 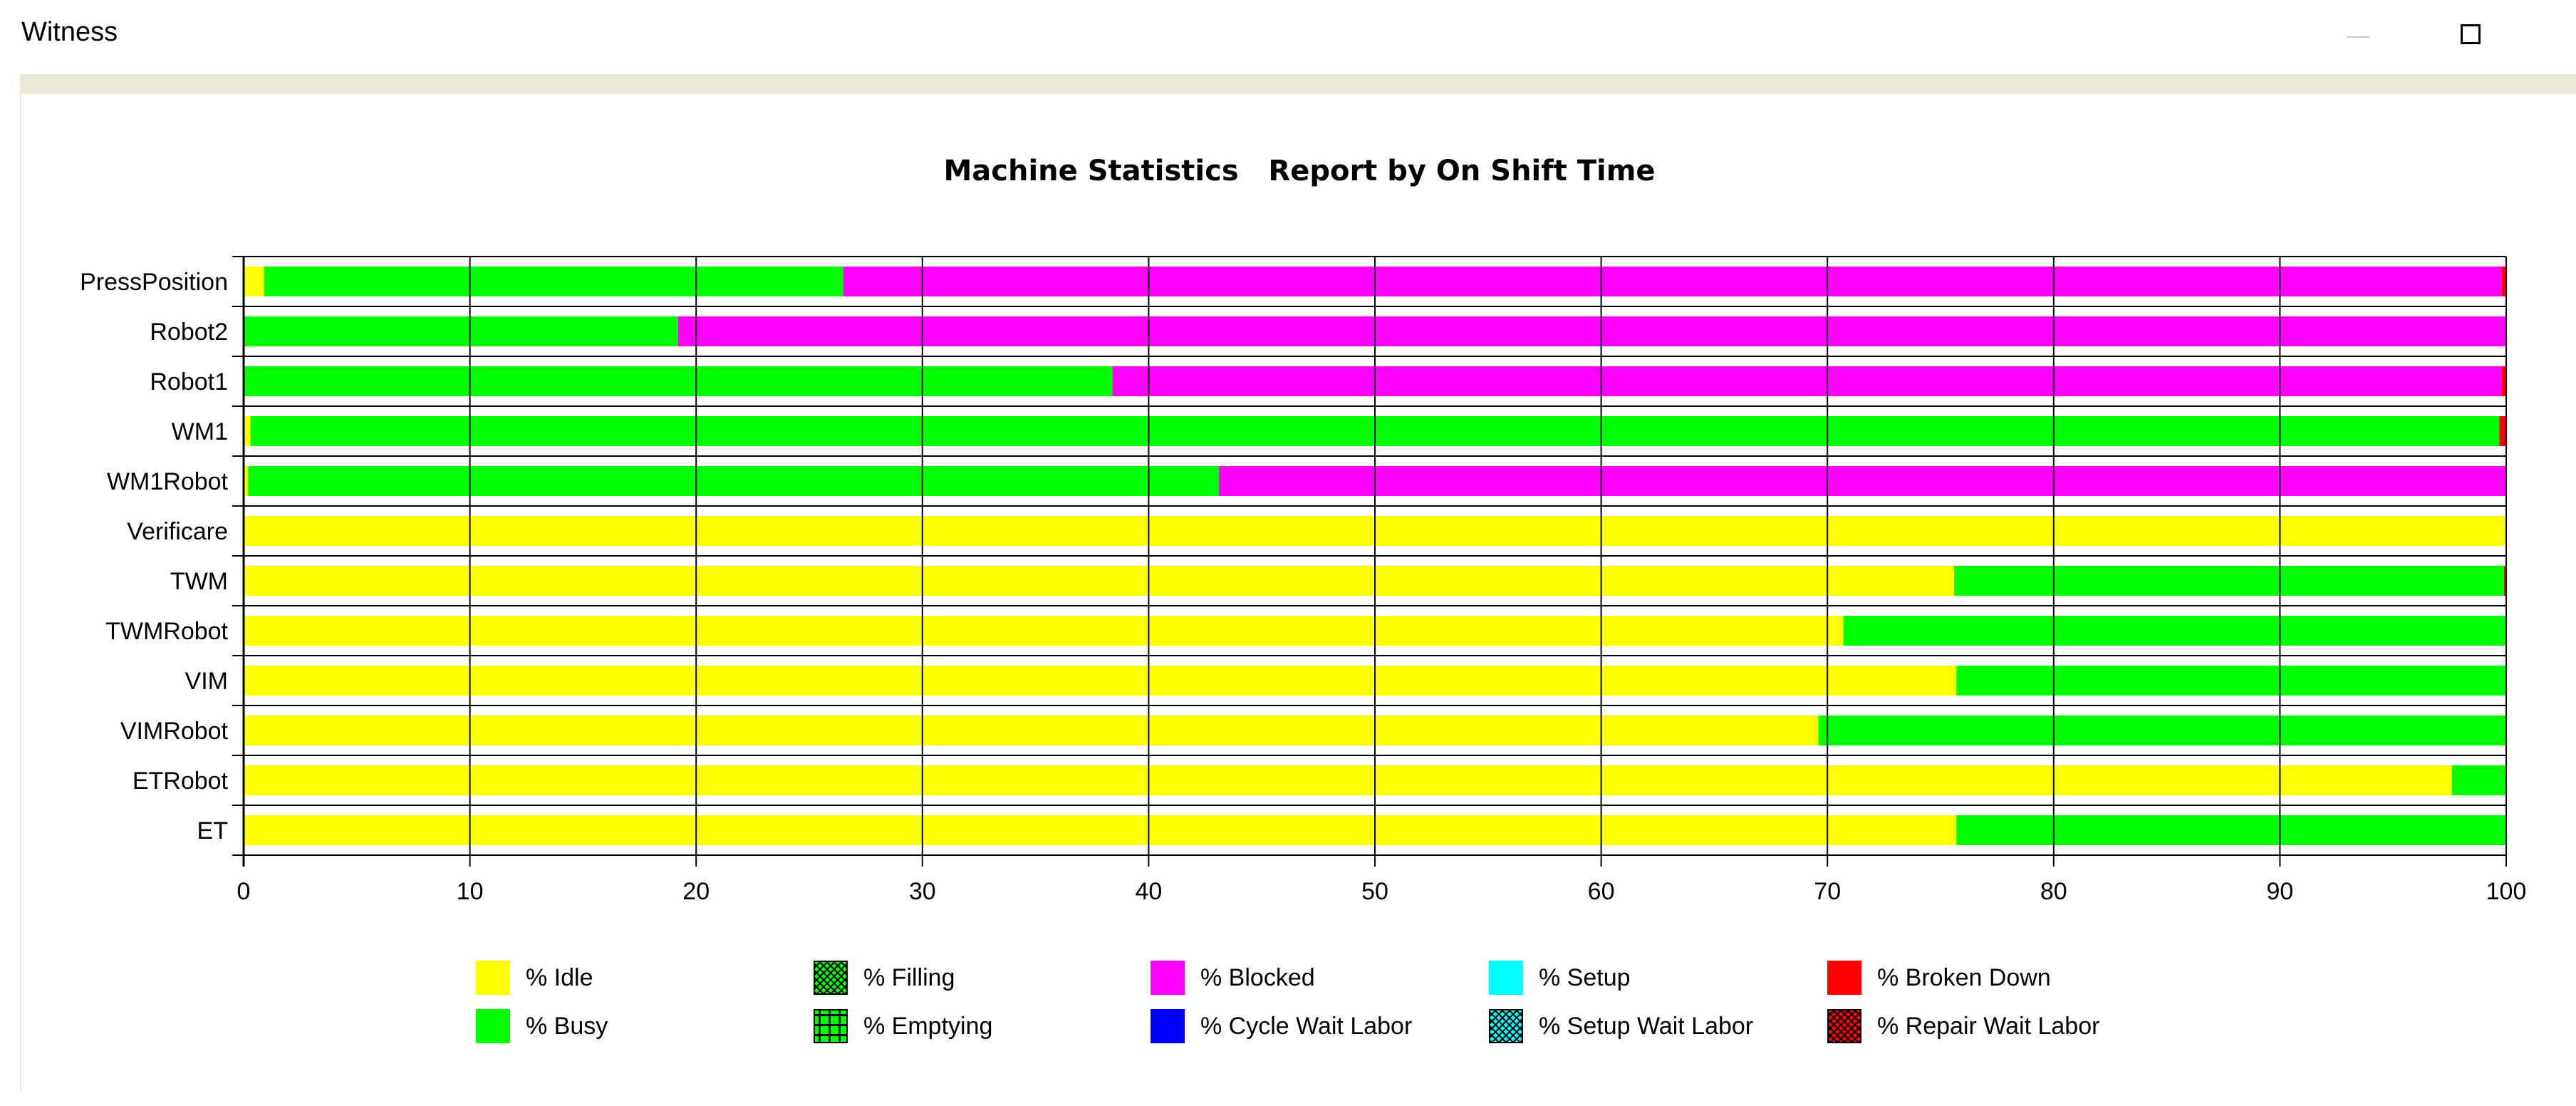 I want to click on tick-label-x-20: 20, so click(x=696, y=891).